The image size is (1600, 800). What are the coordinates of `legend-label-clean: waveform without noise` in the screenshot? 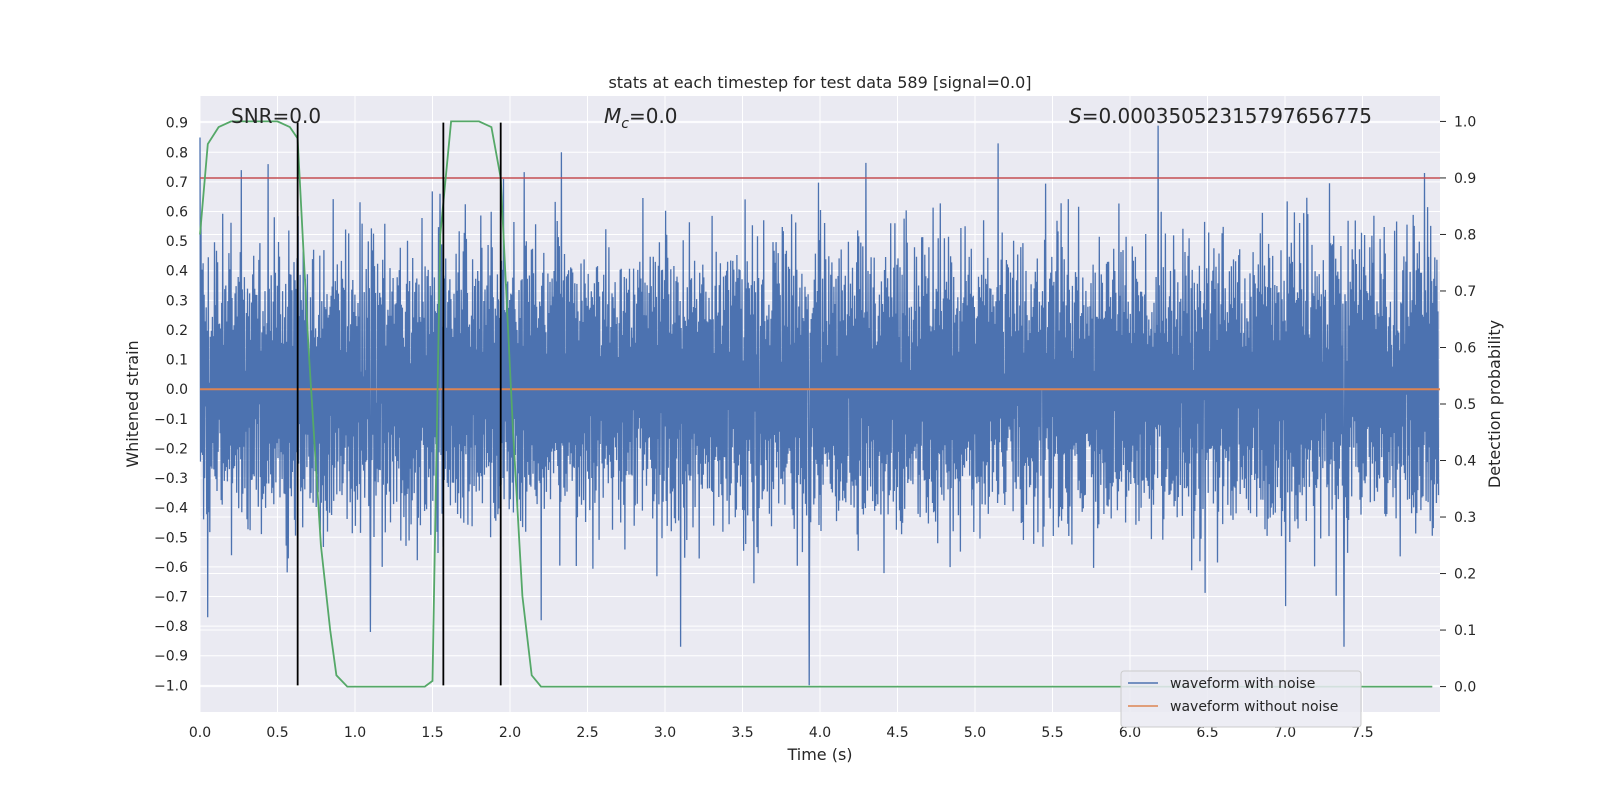 It's located at (1254, 707).